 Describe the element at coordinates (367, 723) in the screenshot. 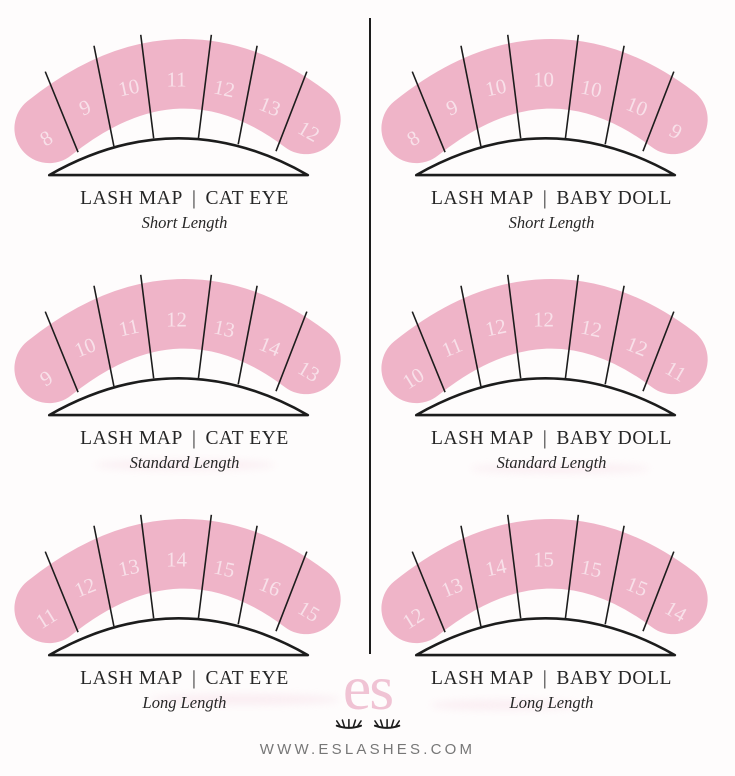

I see `closed-eyes-icon` at that location.